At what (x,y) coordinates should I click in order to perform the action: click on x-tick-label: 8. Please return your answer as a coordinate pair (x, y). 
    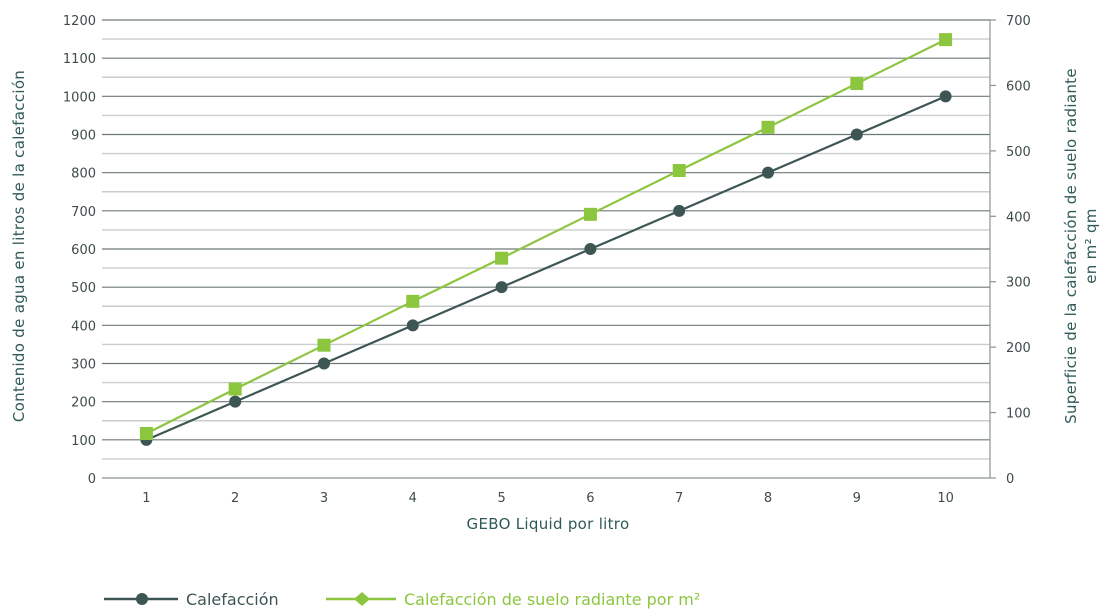
    Looking at the image, I should click on (768, 498).